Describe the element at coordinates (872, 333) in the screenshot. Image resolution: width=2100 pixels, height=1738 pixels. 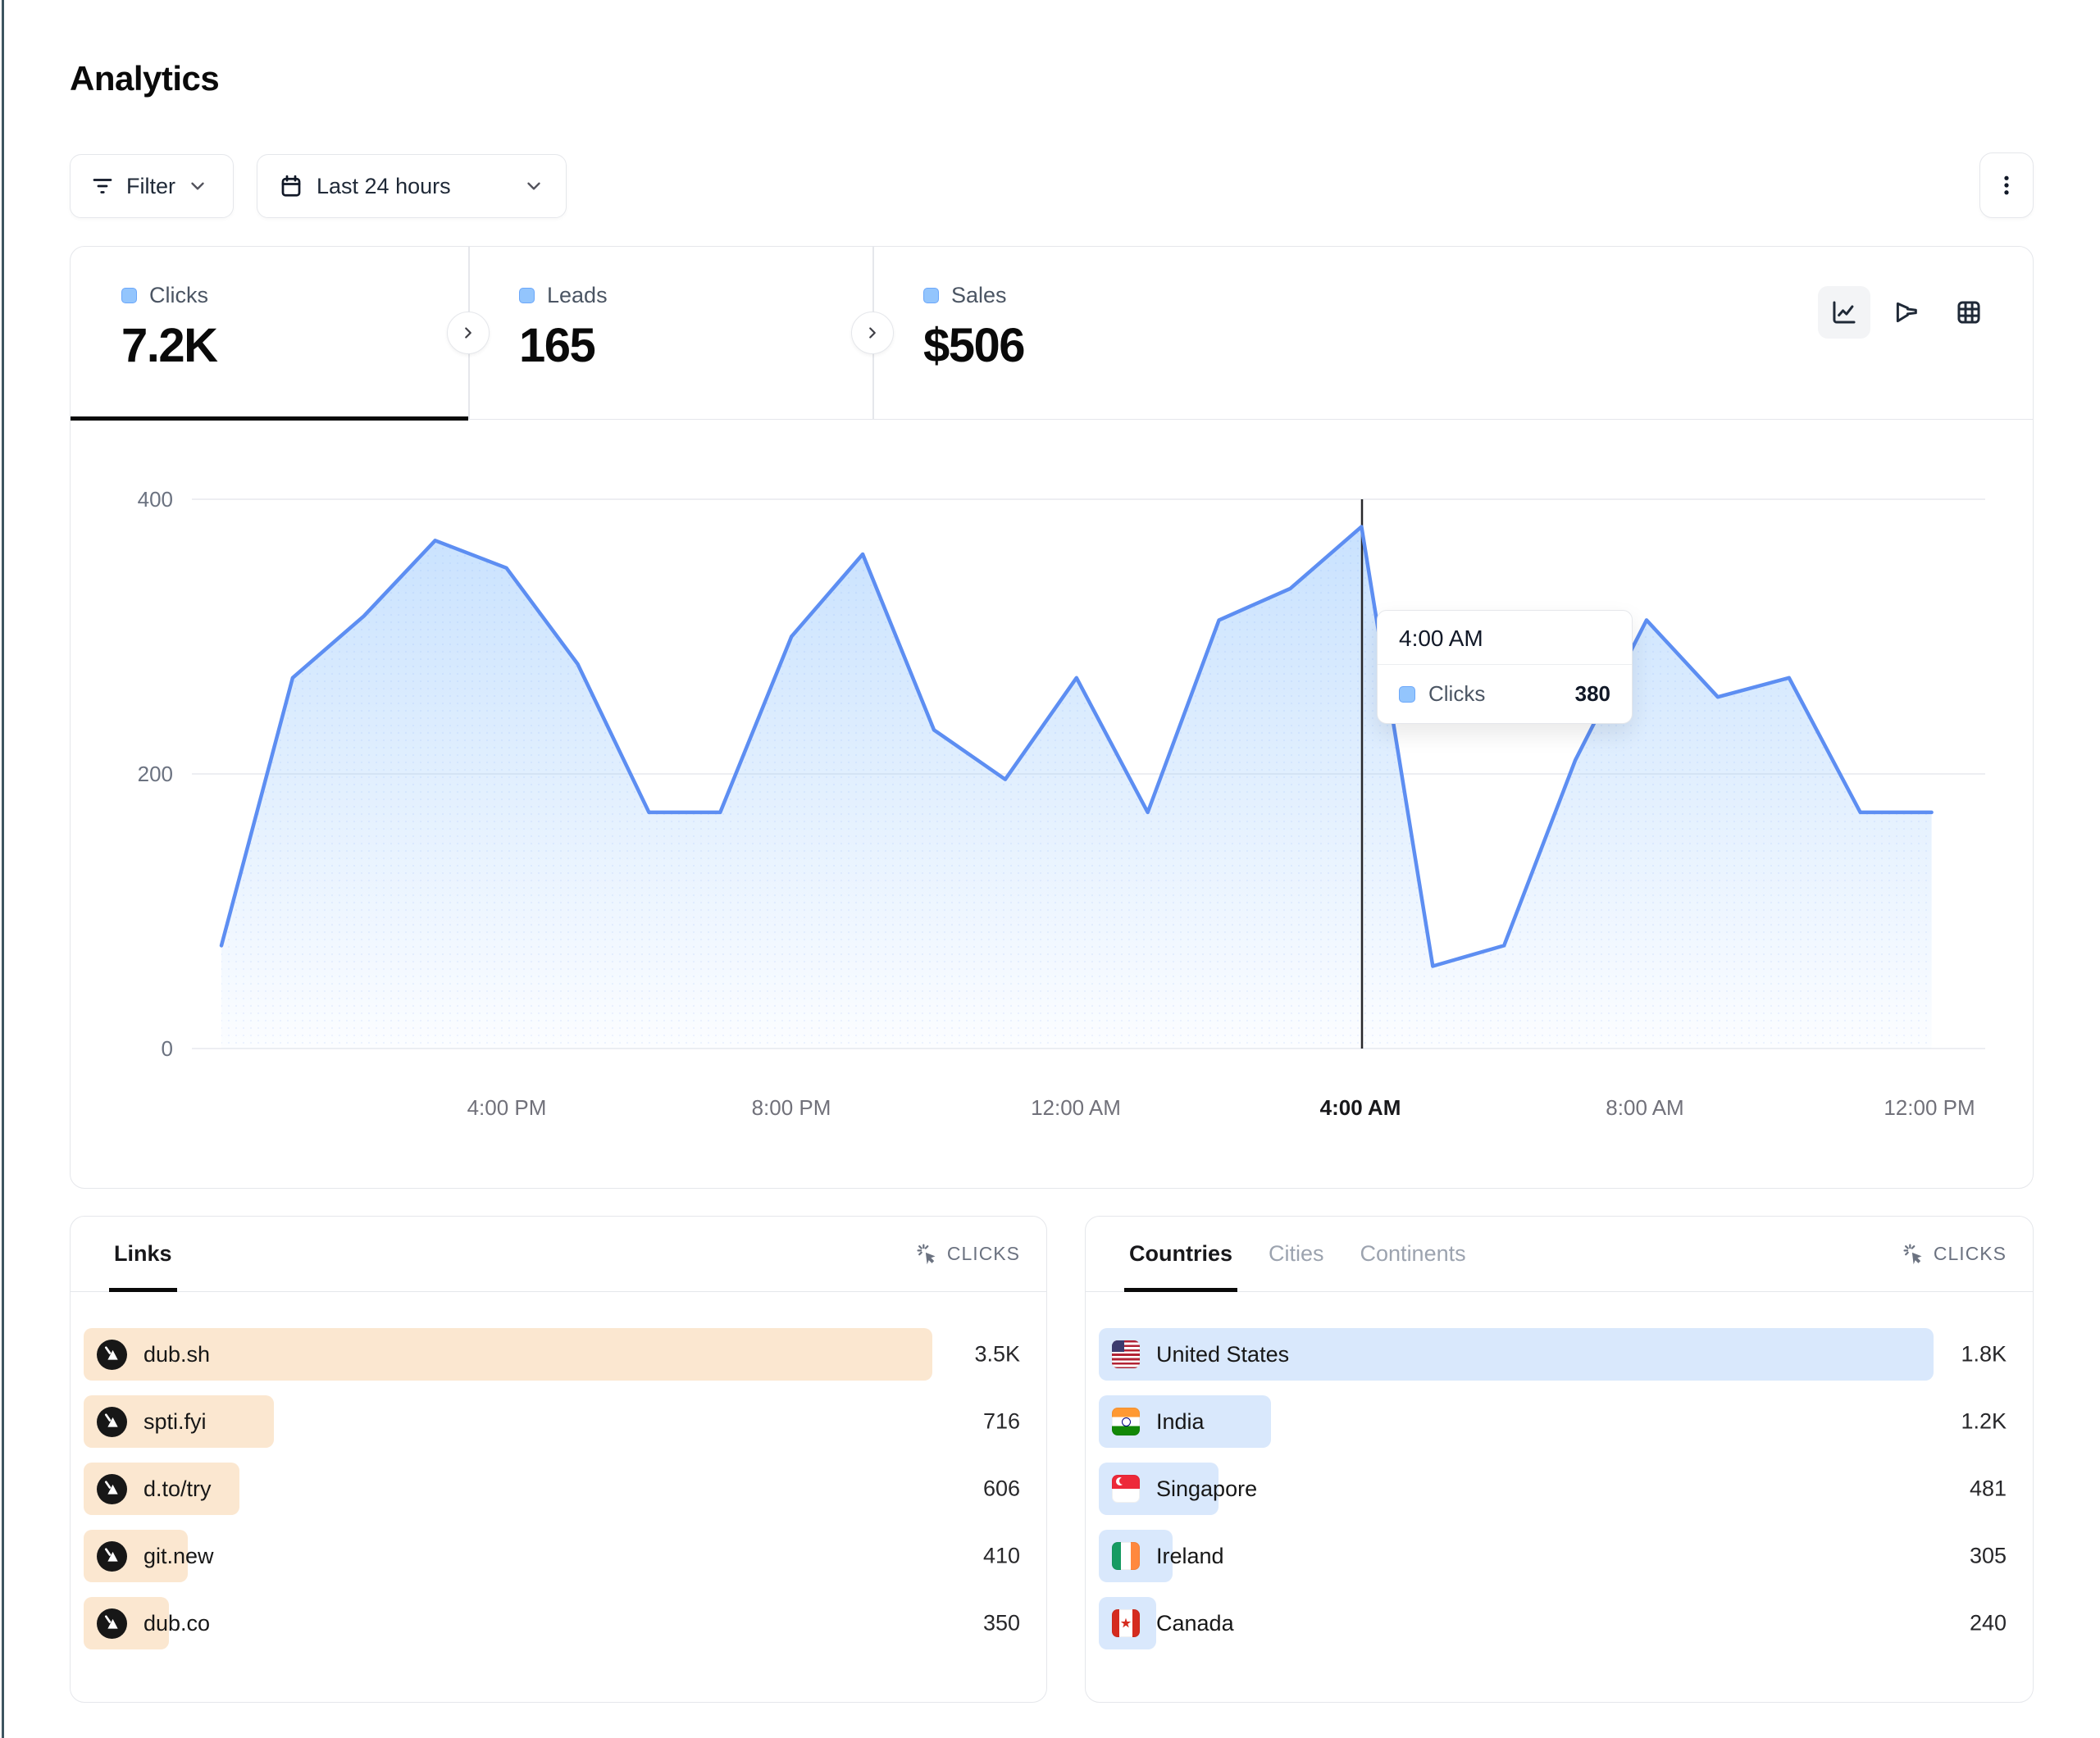
I see `expand-sales-button` at that location.